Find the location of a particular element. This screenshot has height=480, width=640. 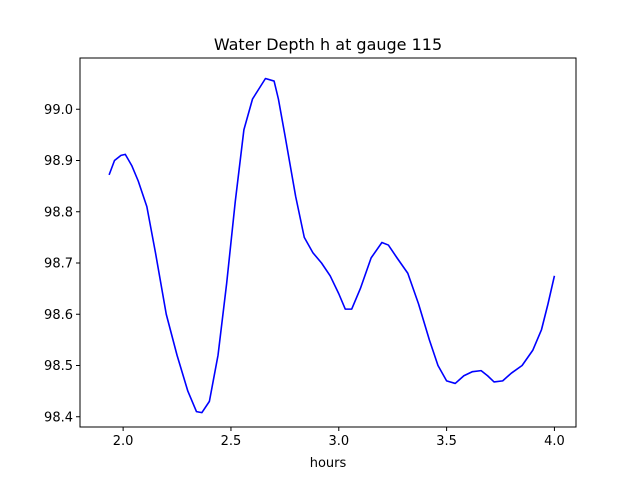

x-tick-label: 3.0 is located at coordinates (338, 441).